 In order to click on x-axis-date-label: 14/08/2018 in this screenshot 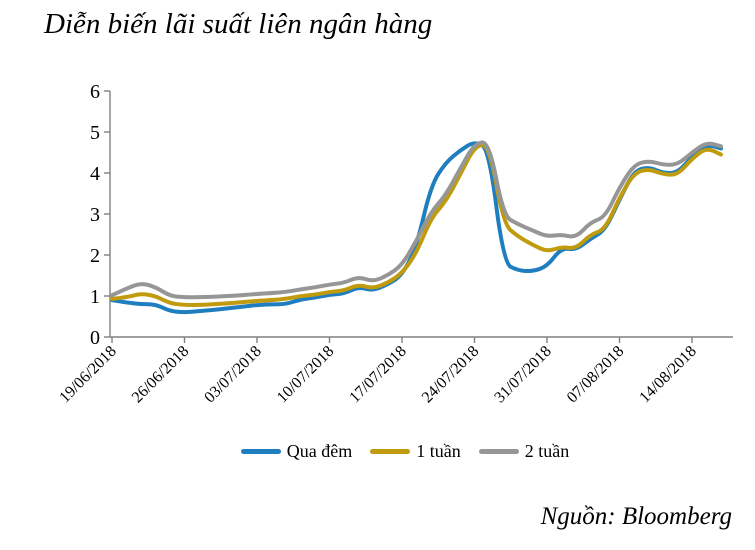, I will do `click(668, 375)`.